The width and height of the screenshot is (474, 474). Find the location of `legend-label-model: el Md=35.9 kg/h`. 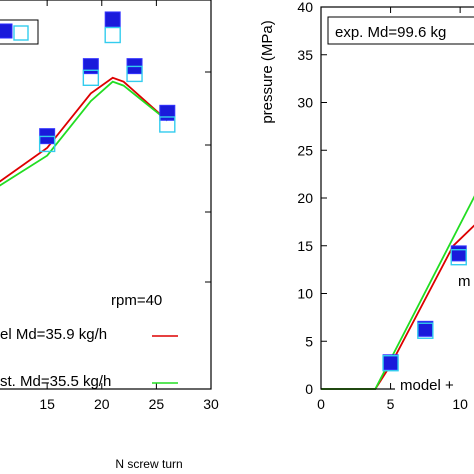

legend-label-model: el Md=35.9 kg/h is located at coordinates (53, 334).